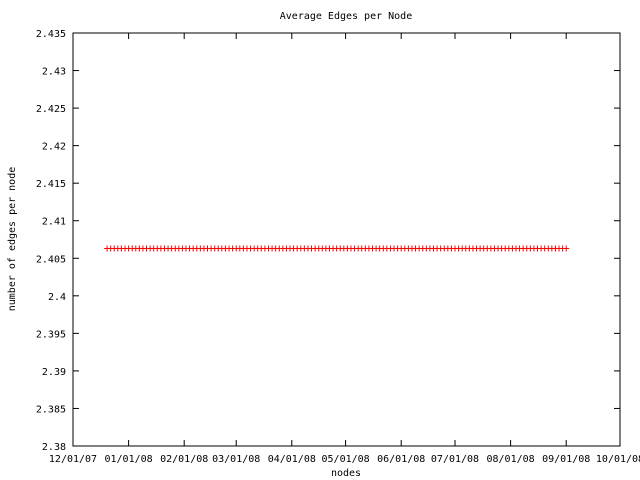 This screenshot has width=640, height=480. Describe the element at coordinates (51, 334) in the screenshot. I see `y-tick-label: 2.395` at that location.